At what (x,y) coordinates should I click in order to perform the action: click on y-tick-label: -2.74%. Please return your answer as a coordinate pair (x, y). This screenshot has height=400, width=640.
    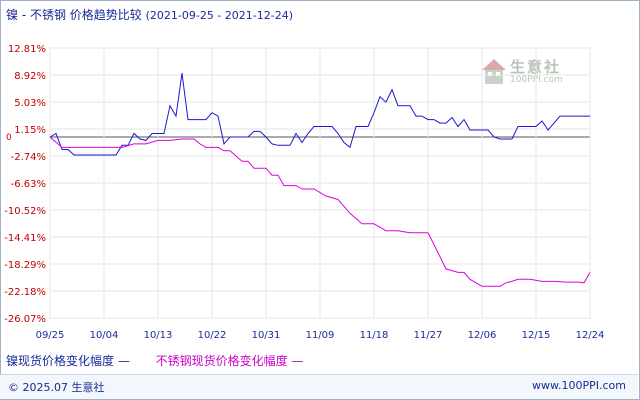
    Looking at the image, I should click on (28, 157).